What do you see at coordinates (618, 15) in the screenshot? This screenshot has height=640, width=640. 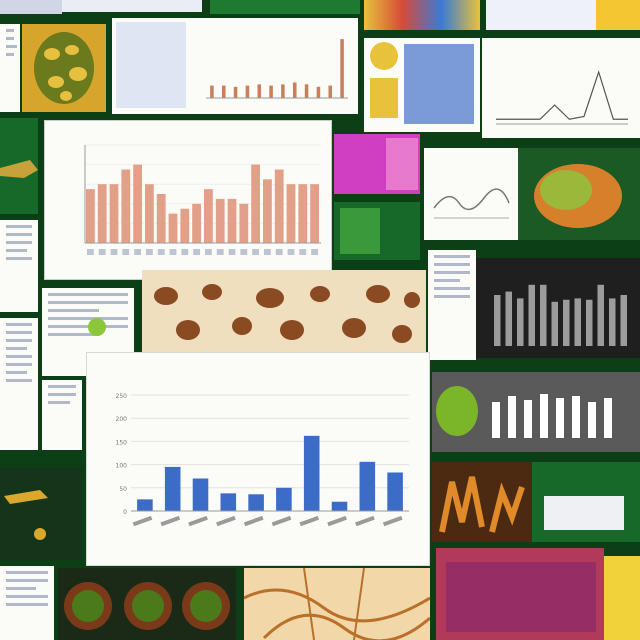 I see `thumbnail-top-yellow` at bounding box center [618, 15].